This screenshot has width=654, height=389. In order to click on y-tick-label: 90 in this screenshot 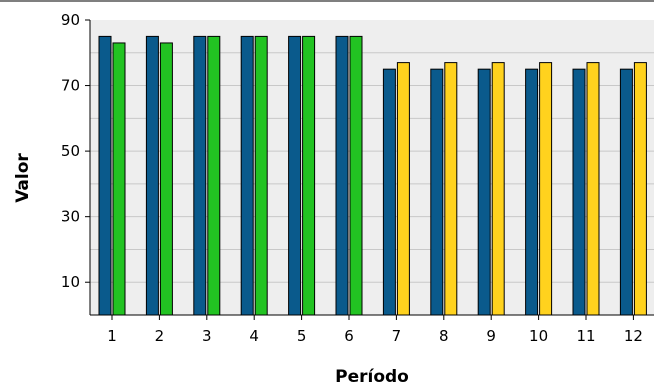, I will do `click(70, 20)`.